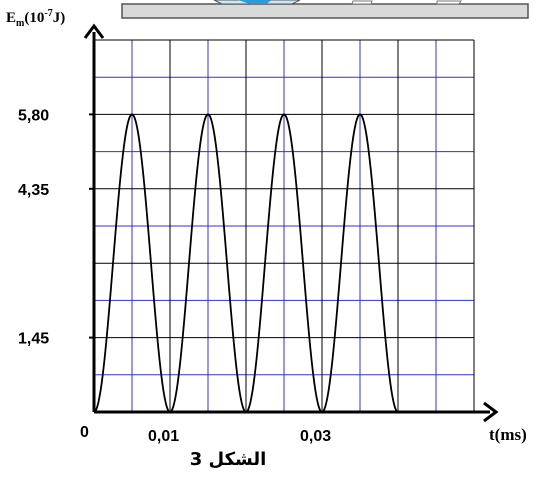 This screenshot has height=477, width=545. I want to click on y-axis-arrowhead, so click(94, 31).